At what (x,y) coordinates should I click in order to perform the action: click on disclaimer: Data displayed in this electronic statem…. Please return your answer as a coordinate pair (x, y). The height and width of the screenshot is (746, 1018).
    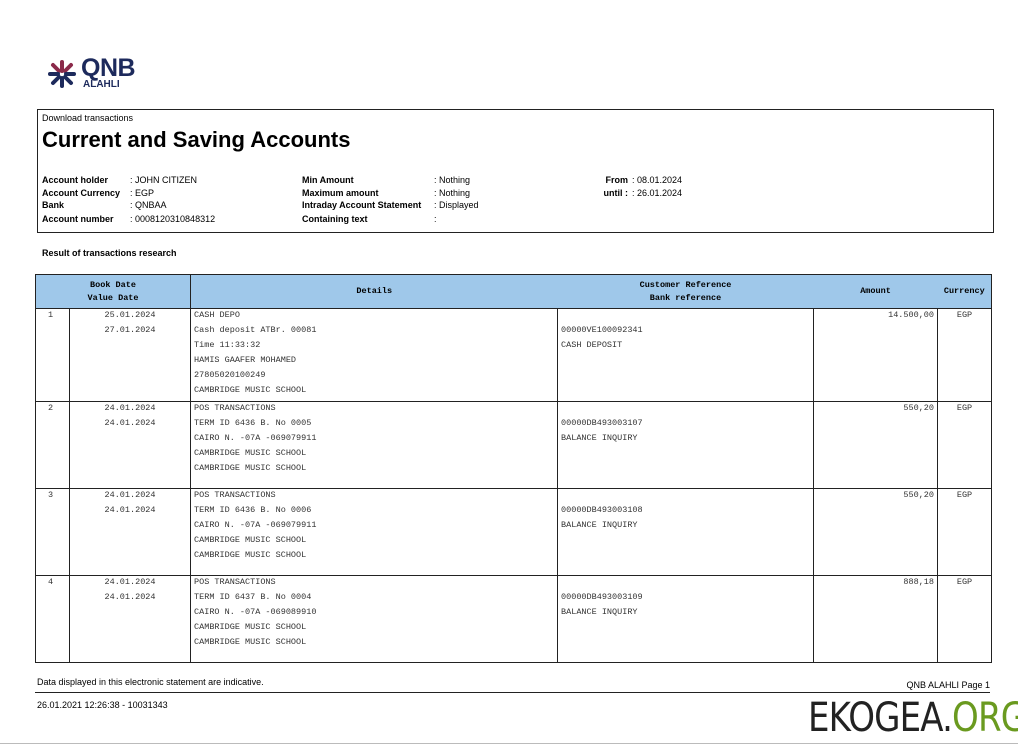
    Looking at the image, I should click on (150, 682).